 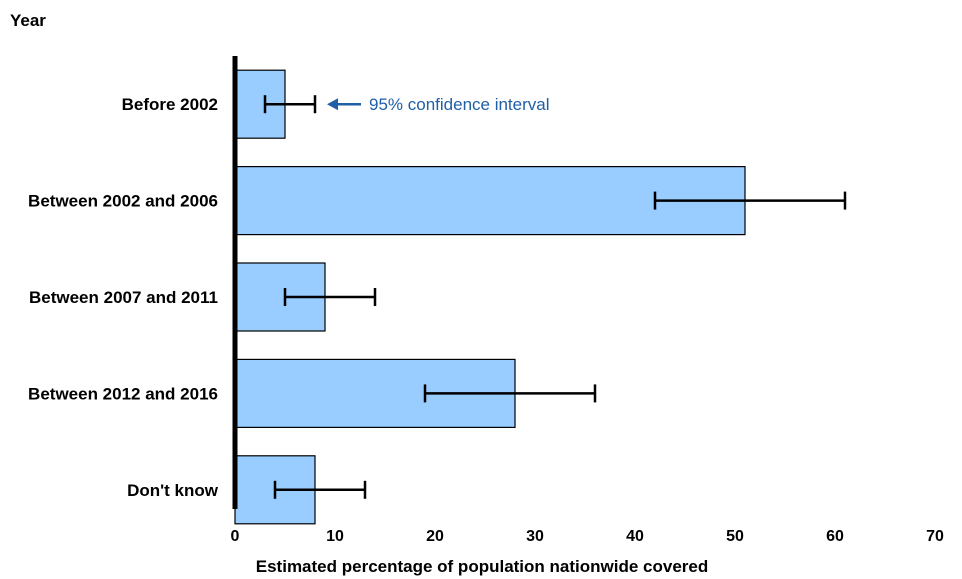 What do you see at coordinates (332, 104) in the screenshot?
I see `annotation-arrow-head` at bounding box center [332, 104].